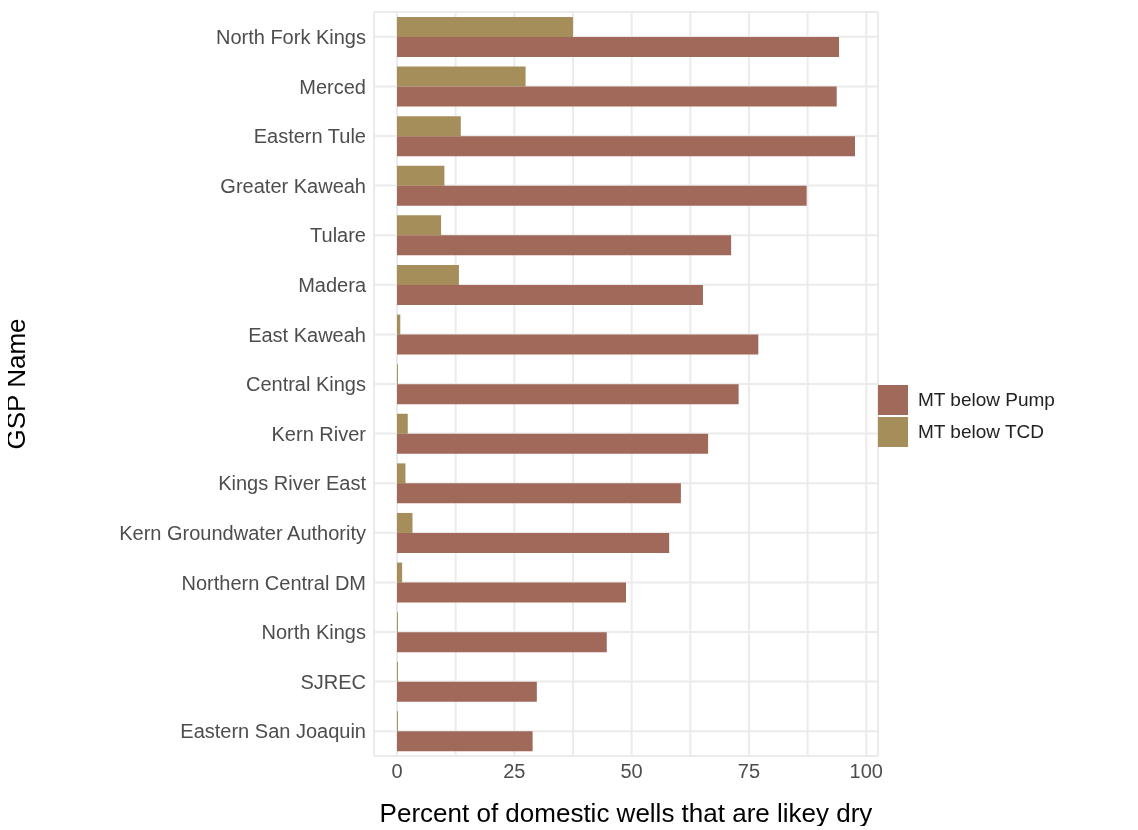 The image size is (1138, 830). What do you see at coordinates (981, 432) in the screenshot?
I see `legend-label: MT below TCD` at bounding box center [981, 432].